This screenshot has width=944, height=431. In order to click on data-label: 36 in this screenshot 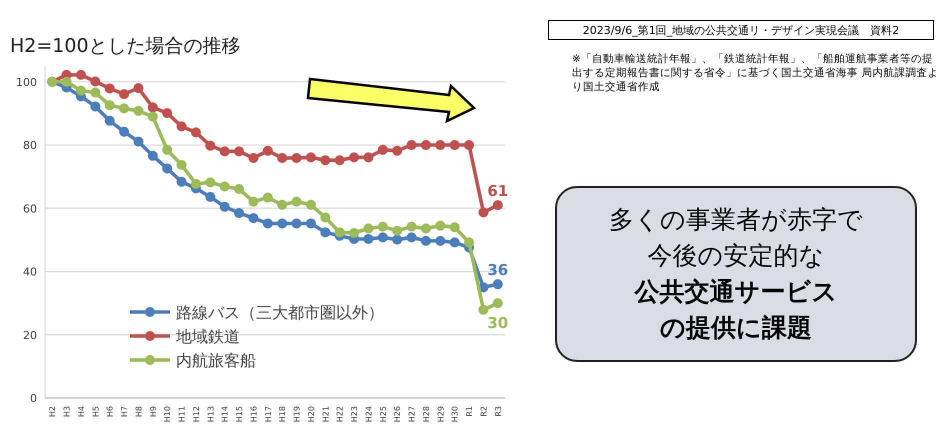, I will do `click(497, 270)`.